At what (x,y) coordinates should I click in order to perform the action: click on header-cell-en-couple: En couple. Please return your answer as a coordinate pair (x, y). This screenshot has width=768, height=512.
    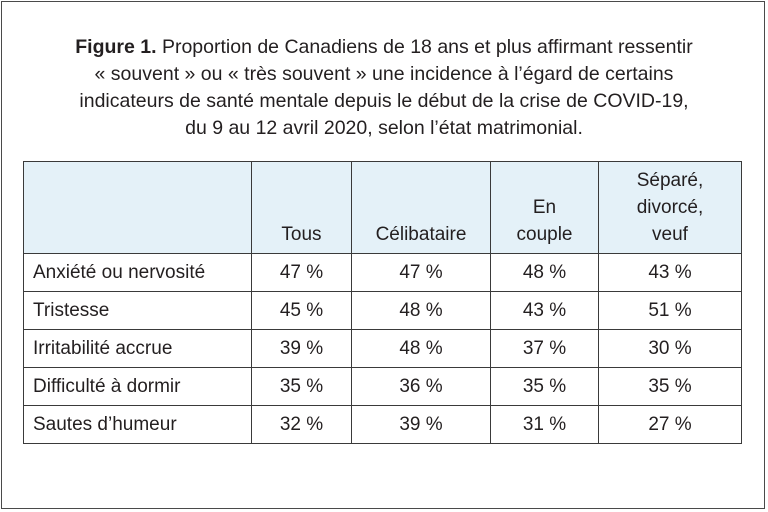
    Looking at the image, I should click on (544, 207).